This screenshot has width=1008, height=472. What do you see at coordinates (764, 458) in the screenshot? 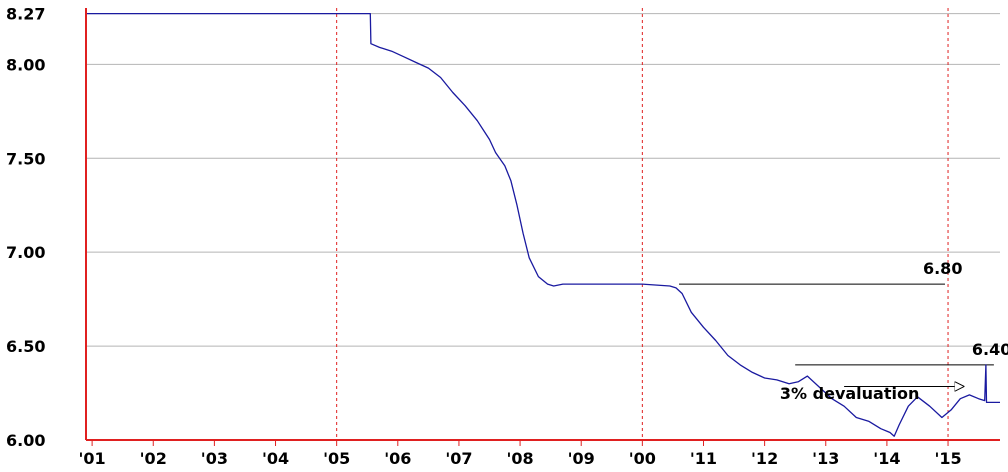
I see `x-tick-label: '12` at bounding box center [764, 458].